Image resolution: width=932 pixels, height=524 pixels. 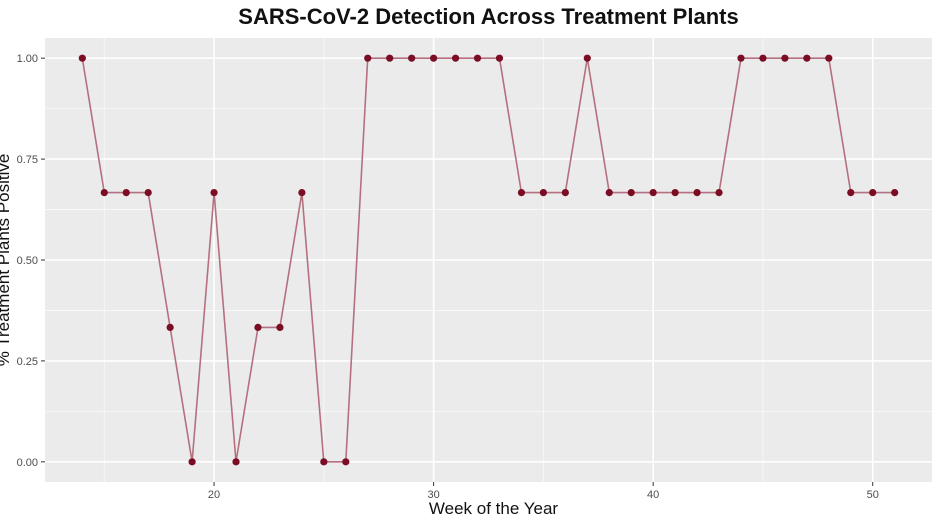 What do you see at coordinates (6, 260) in the screenshot?
I see `y-axis-title: % Treatment Plants Positive` at bounding box center [6, 260].